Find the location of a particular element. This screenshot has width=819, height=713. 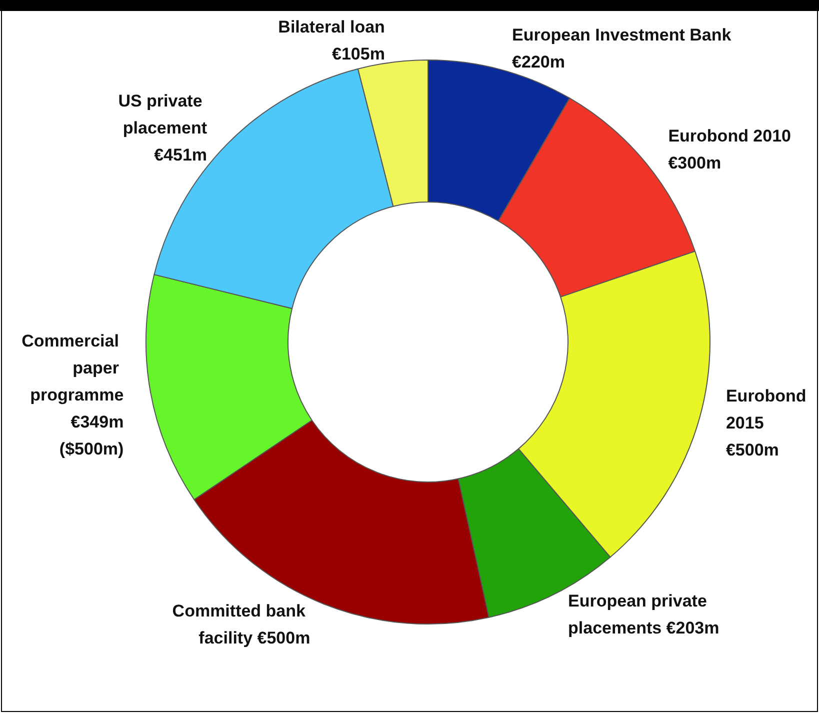

slice-label: Bilateral loan is located at coordinates (331, 26).